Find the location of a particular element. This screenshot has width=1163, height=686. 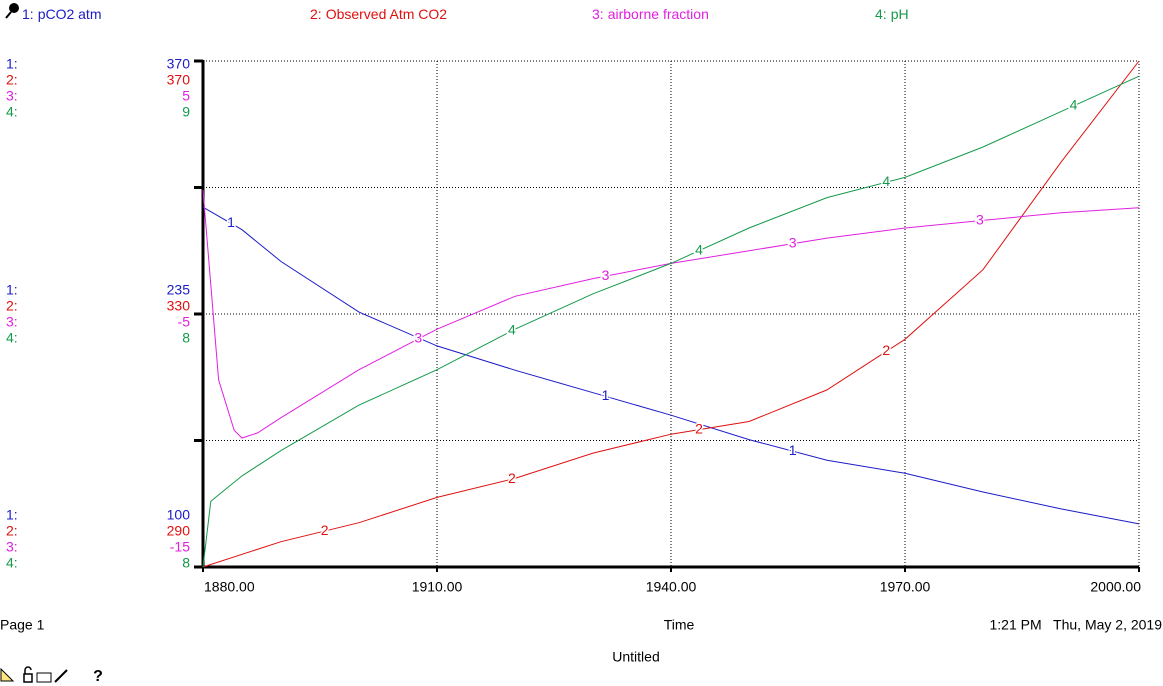

y-tick-label: 330 is located at coordinates (179, 306).